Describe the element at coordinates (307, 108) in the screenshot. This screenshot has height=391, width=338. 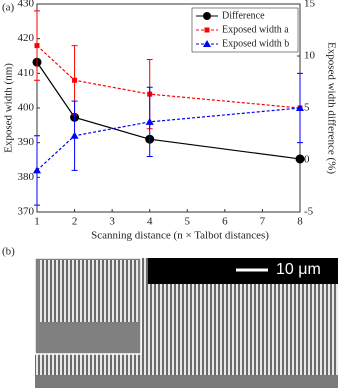
I see `y2-tick-label: 5` at that location.